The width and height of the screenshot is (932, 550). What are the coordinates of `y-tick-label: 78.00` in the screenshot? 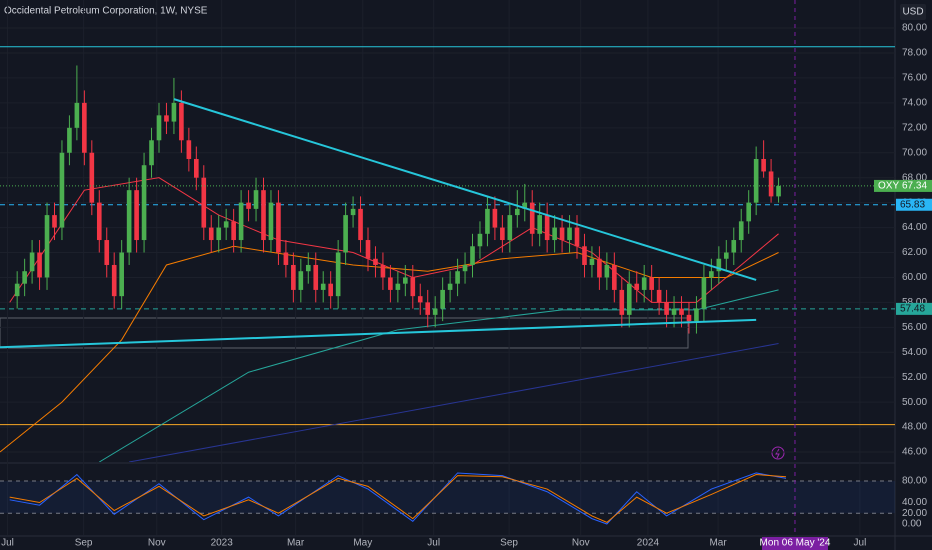 It's located at (914, 53).